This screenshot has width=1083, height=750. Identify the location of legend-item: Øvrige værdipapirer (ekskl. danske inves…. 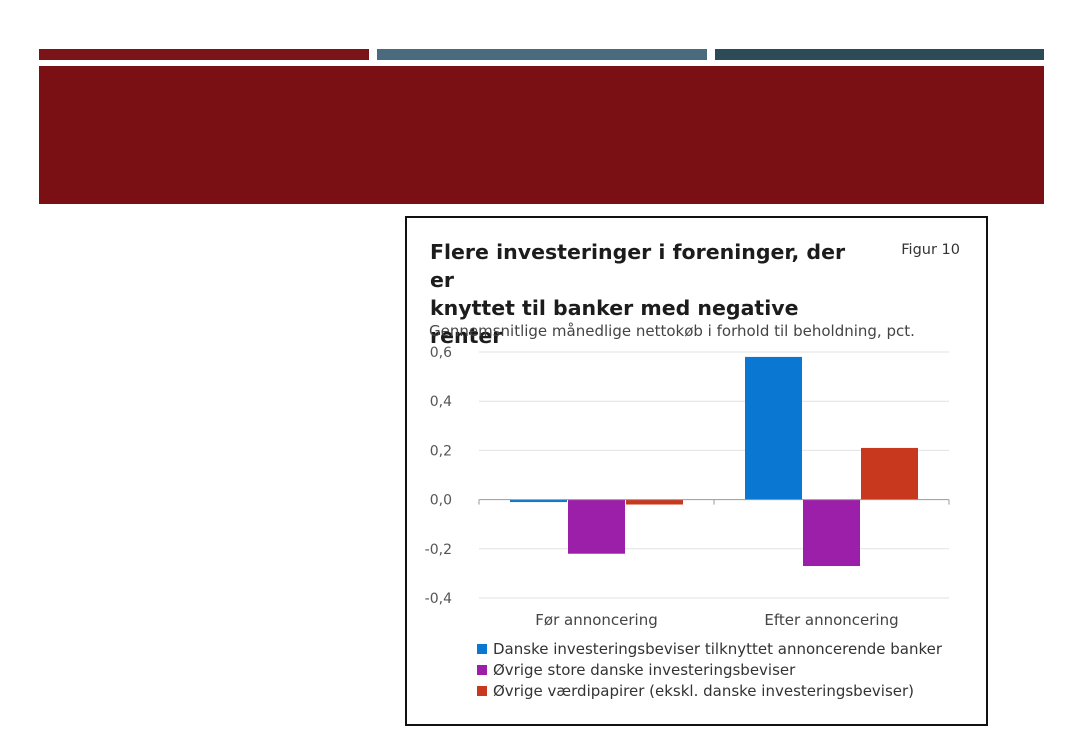
(709, 690).